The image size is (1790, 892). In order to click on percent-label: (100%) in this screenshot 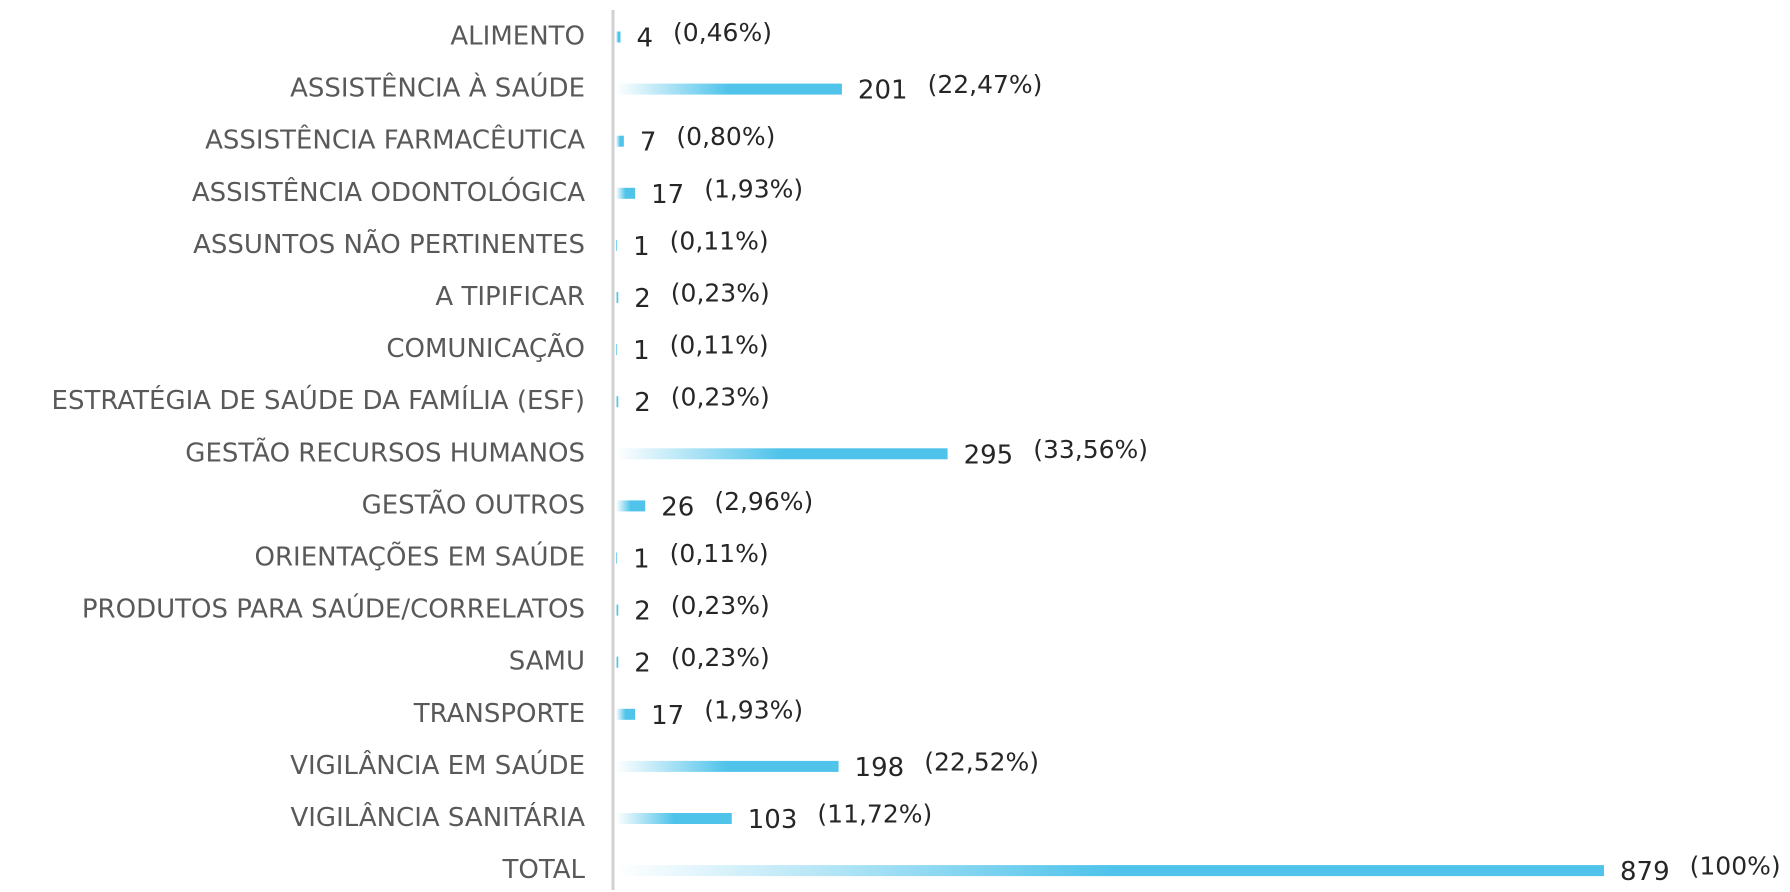, I will do `click(1735, 866)`.